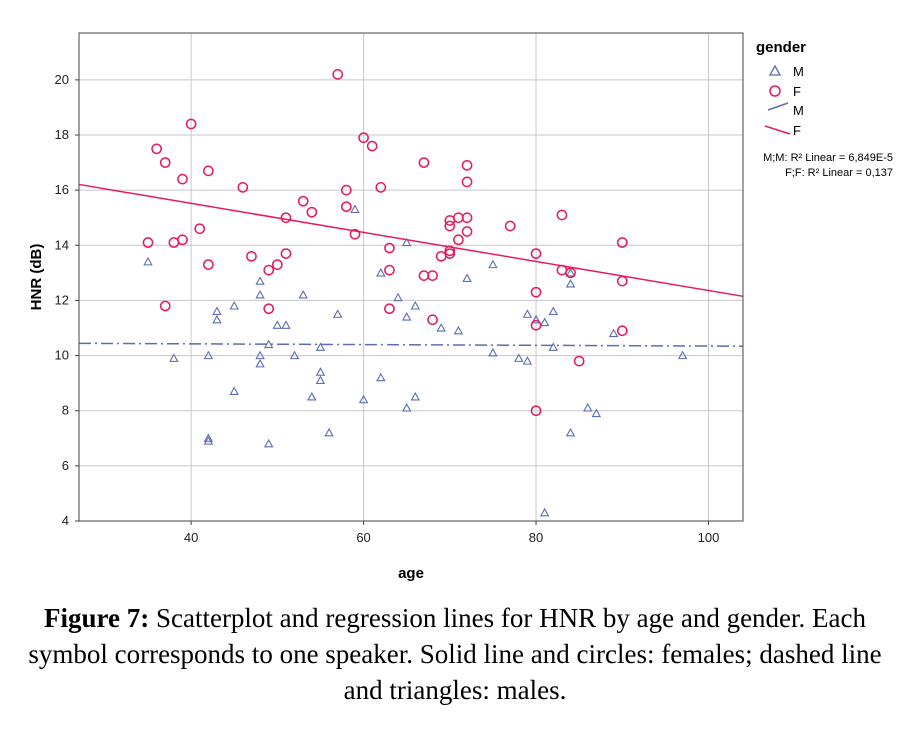  What do you see at coordinates (65, 465) in the screenshot?
I see `y-tick-label: 6` at bounding box center [65, 465].